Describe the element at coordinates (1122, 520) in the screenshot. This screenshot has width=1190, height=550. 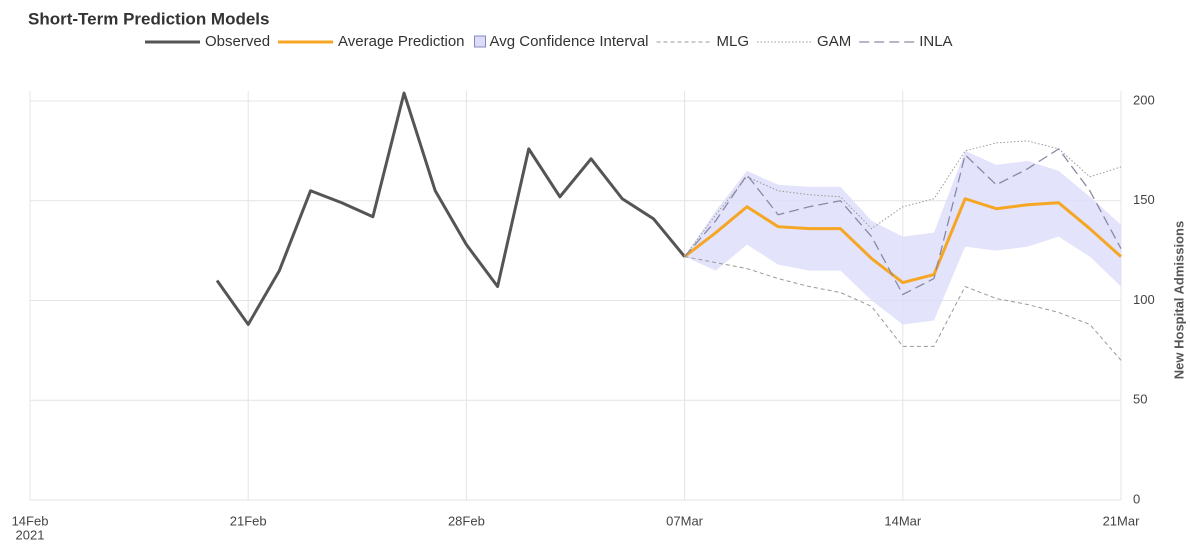
I see `x-tick-label: 21Mar` at that location.